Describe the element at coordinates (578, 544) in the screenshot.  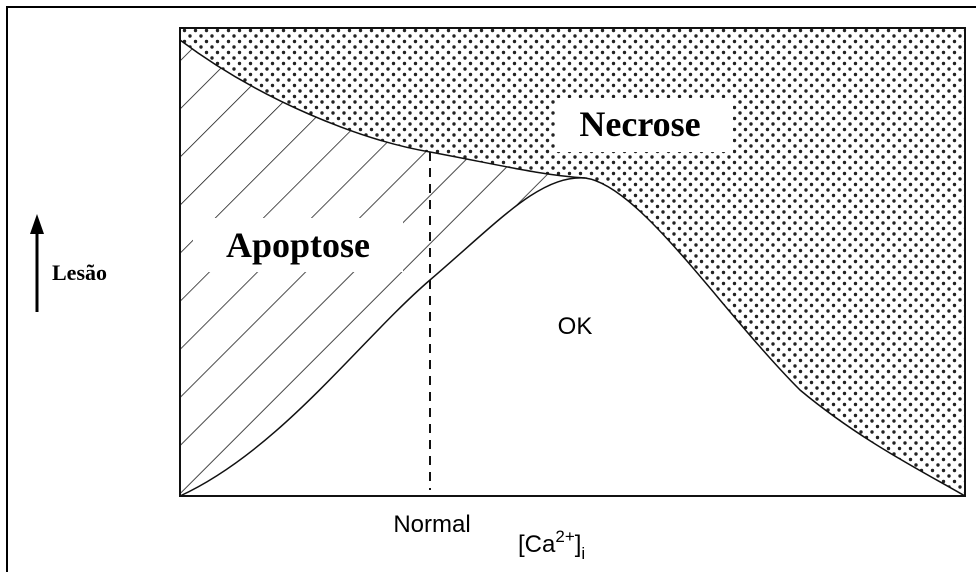
I see `x-axis-close: ]` at that location.